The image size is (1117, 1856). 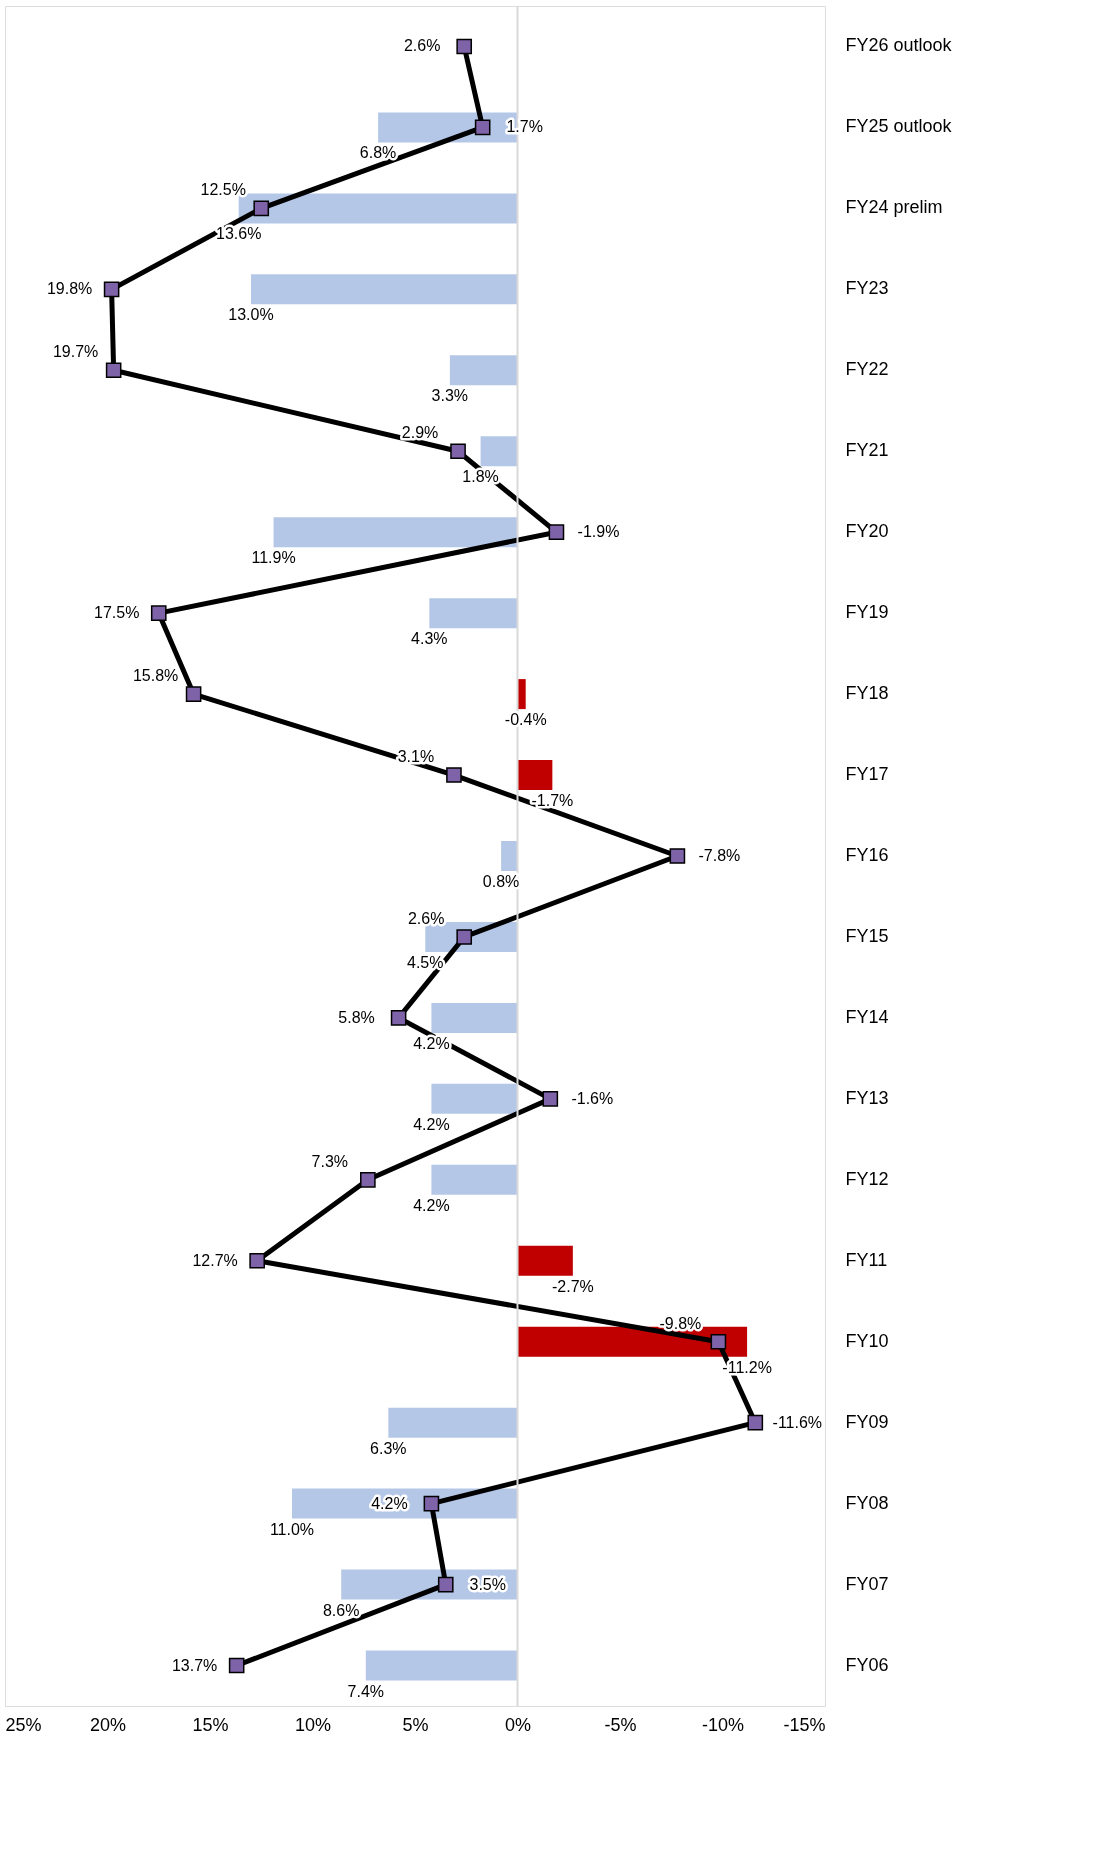 I want to click on x-tick-label: 25%, so click(x=23, y=1724).